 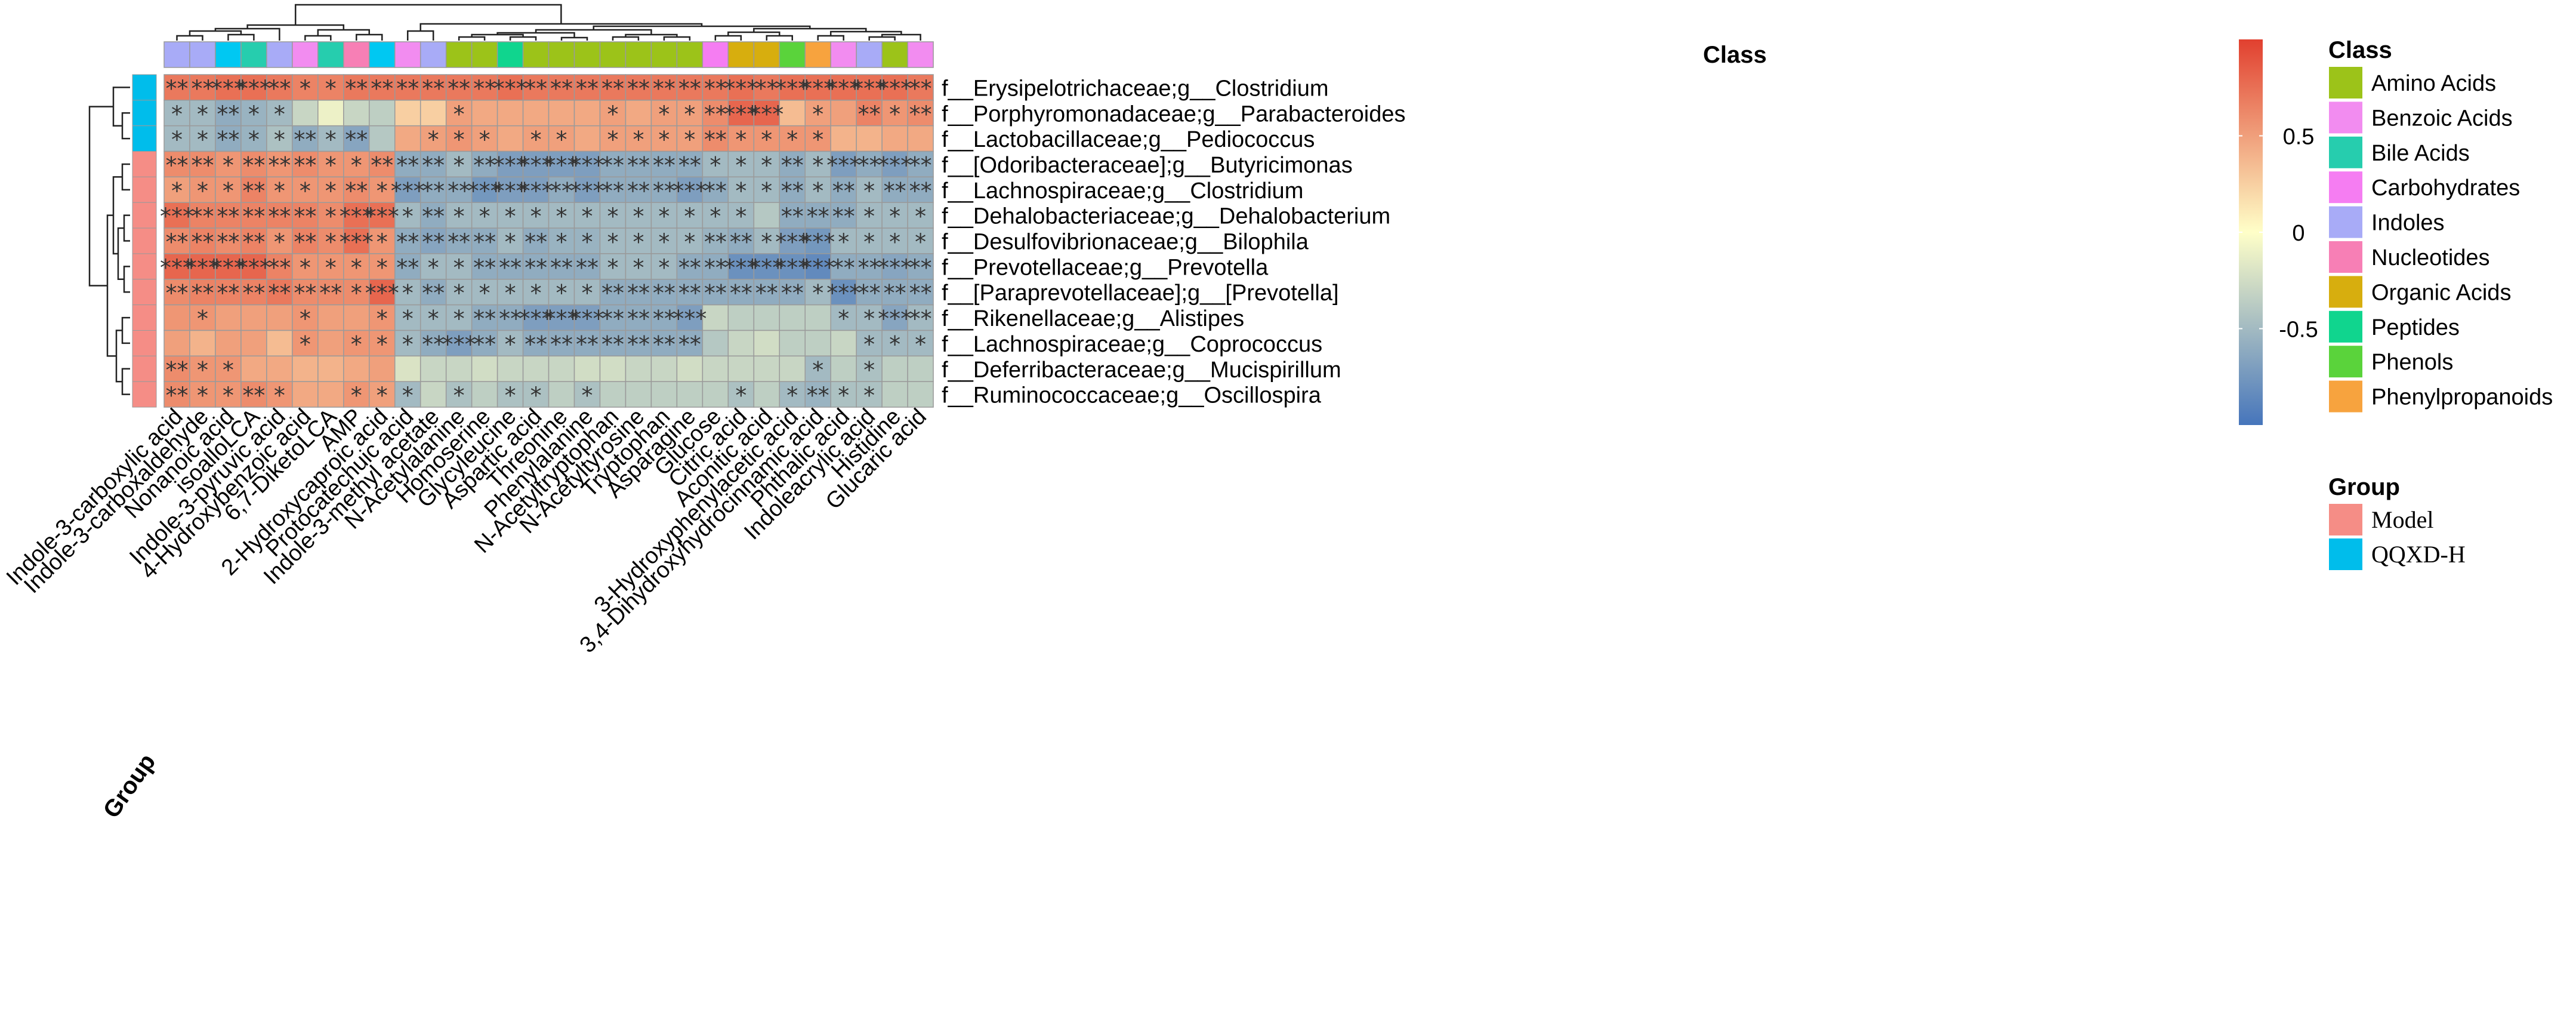 What do you see at coordinates (2299, 137) in the screenshot?
I see `color-scale-tick-label: 0.5` at bounding box center [2299, 137].